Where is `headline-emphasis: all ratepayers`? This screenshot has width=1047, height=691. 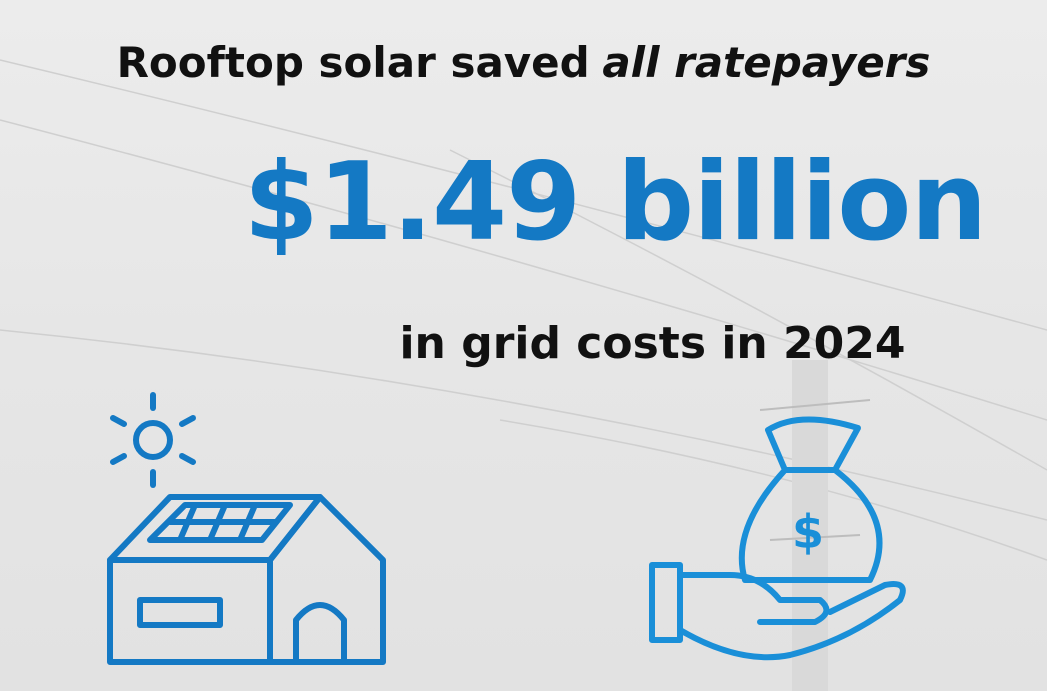 headline-emphasis: all ratepayers is located at coordinates (766, 62).